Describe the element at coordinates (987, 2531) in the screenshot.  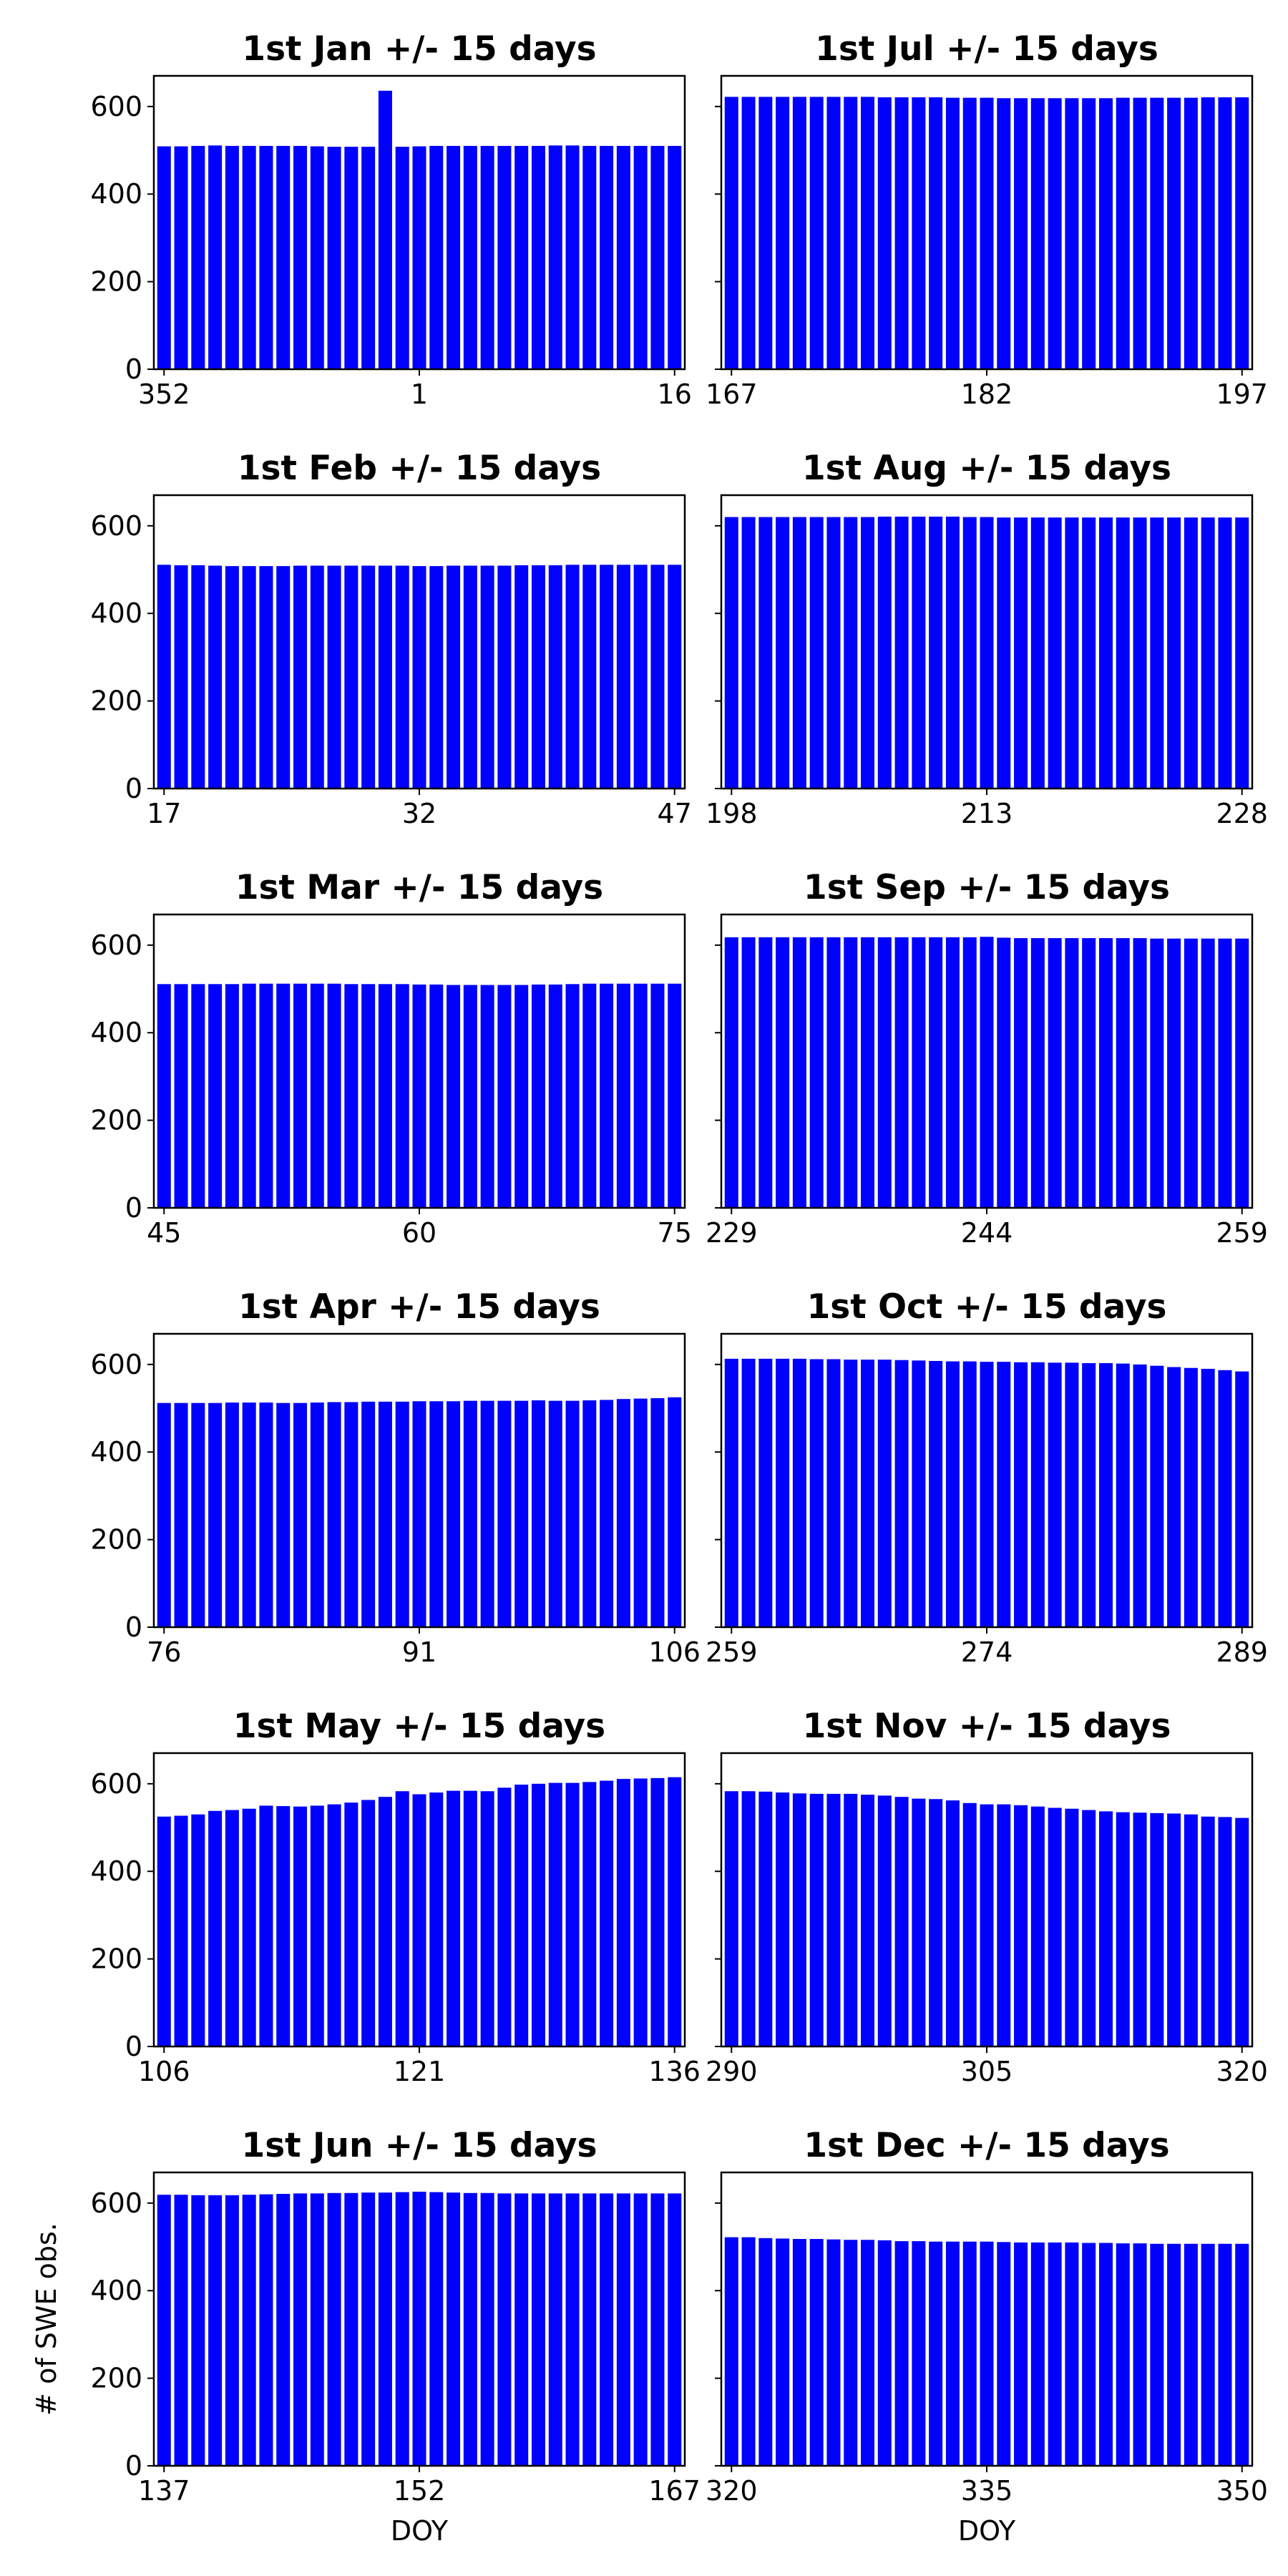
I see `x-axis-label: DOY` at that location.